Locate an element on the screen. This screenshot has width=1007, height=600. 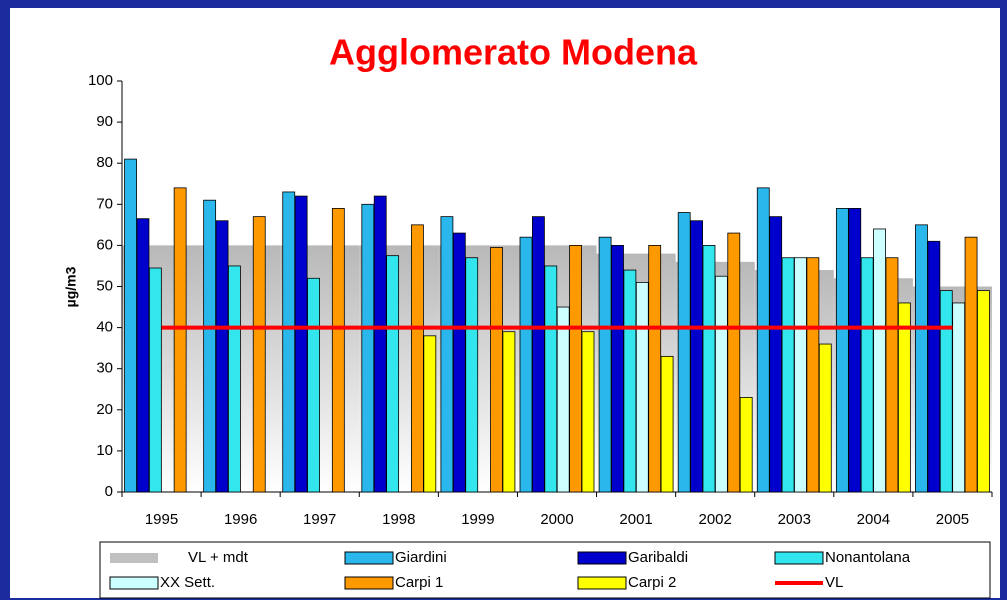
x-tick-label: 2001 is located at coordinates (635, 519).